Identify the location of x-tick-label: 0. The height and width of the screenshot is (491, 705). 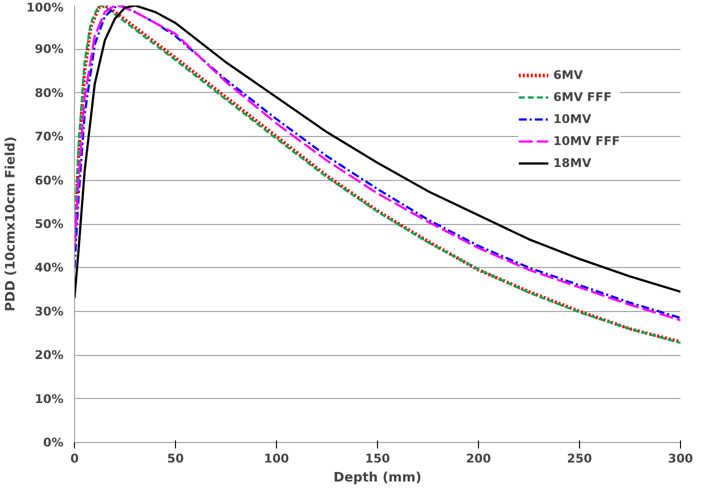
(74, 459).